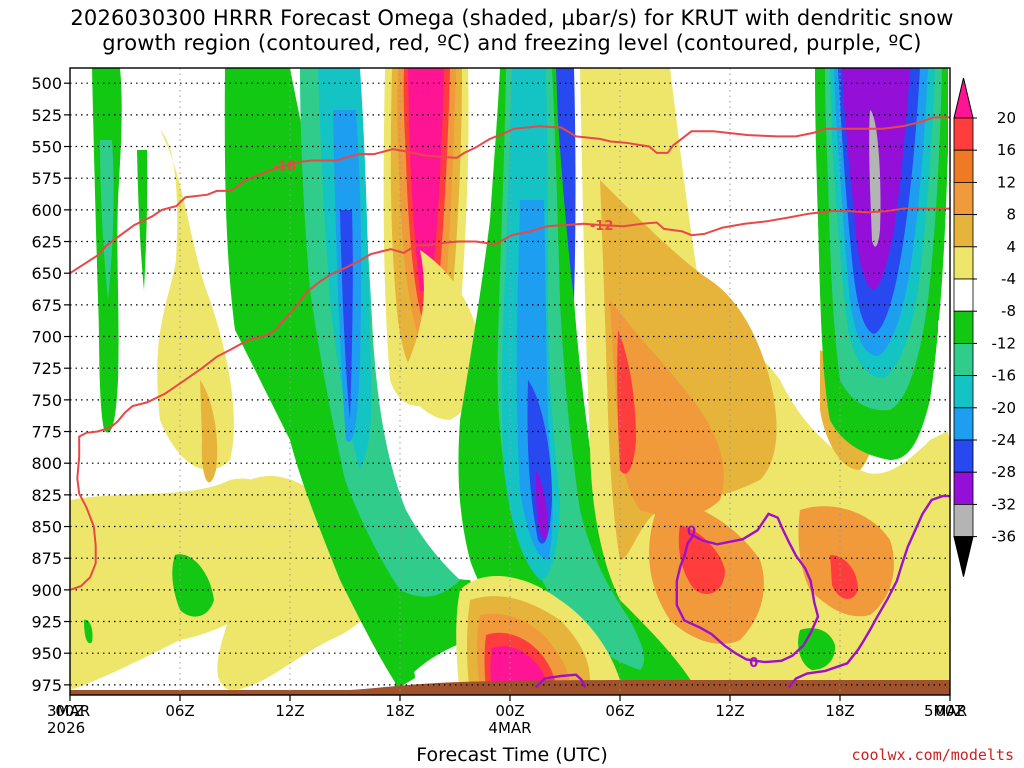 Image resolution: width=1024 pixels, height=768 pixels. What do you see at coordinates (1011, 247) in the screenshot?
I see `colorbar-tick-label: 4` at bounding box center [1011, 247].